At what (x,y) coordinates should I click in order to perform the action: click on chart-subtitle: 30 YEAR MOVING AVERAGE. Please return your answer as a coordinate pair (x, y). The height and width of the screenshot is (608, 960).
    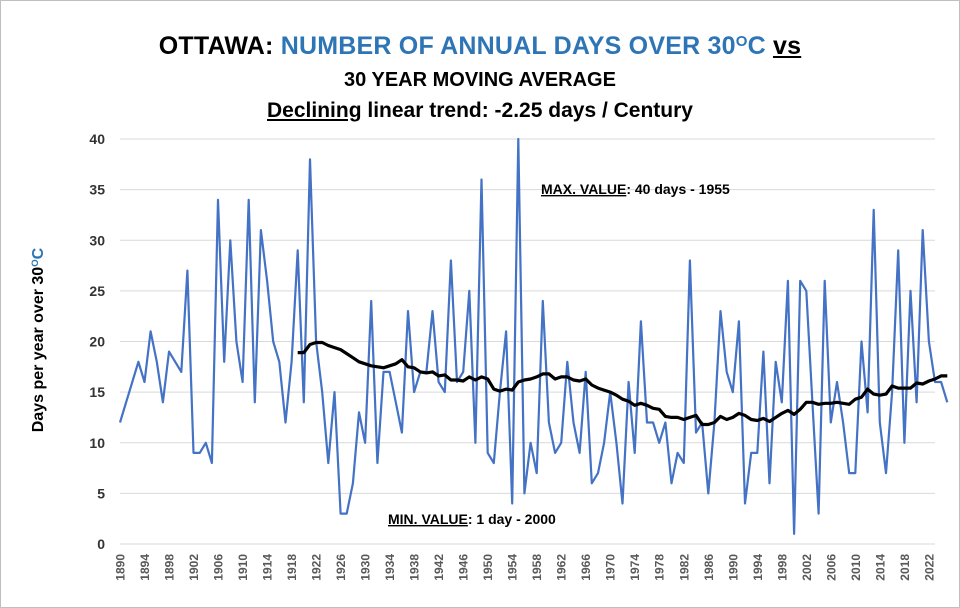
    Looking at the image, I should click on (480, 80).